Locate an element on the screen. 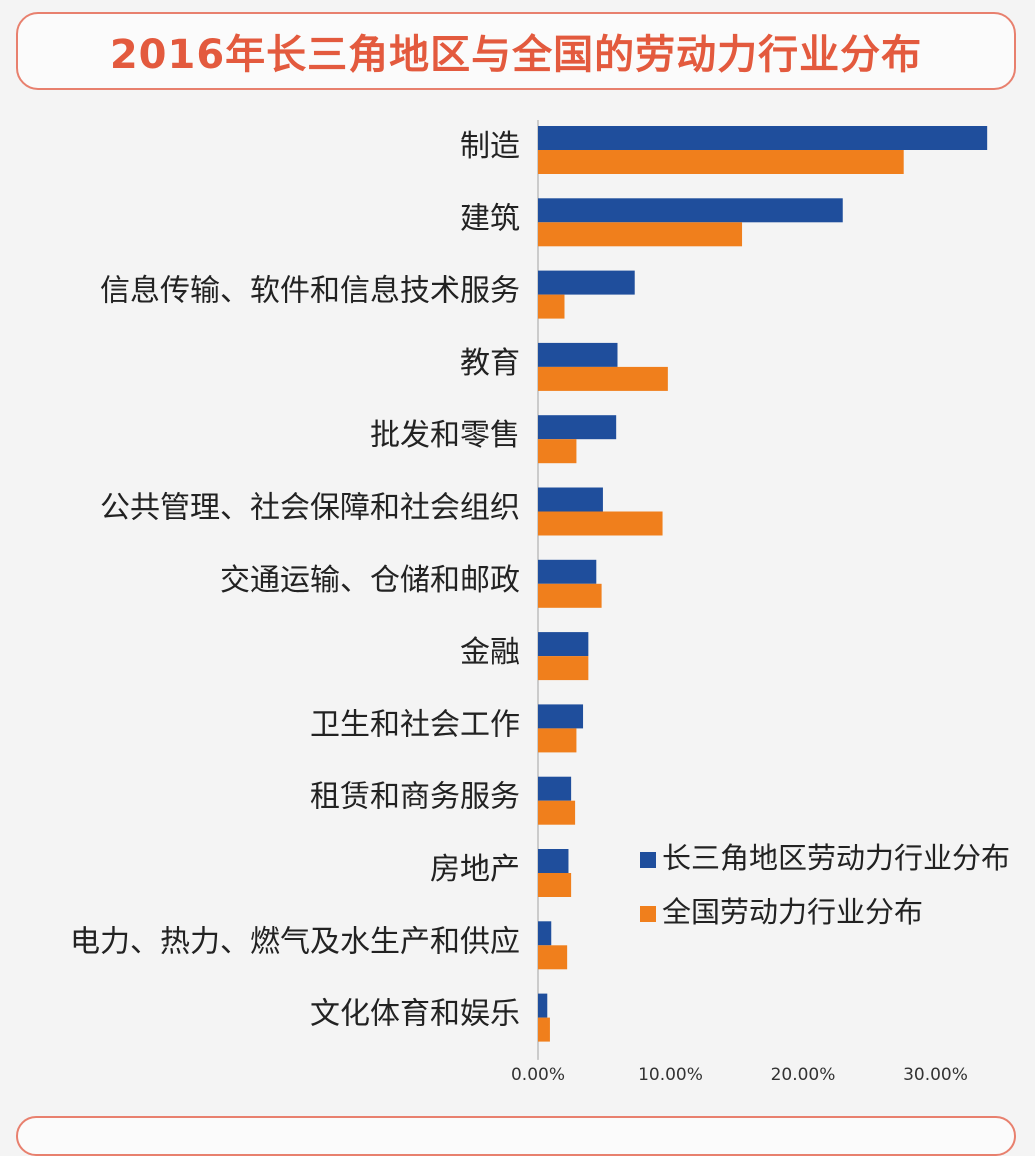 This screenshot has height=1156, width=1035. chart-title: 2016年长三角地区与全国的劳动力行业分布 is located at coordinates (516, 55).